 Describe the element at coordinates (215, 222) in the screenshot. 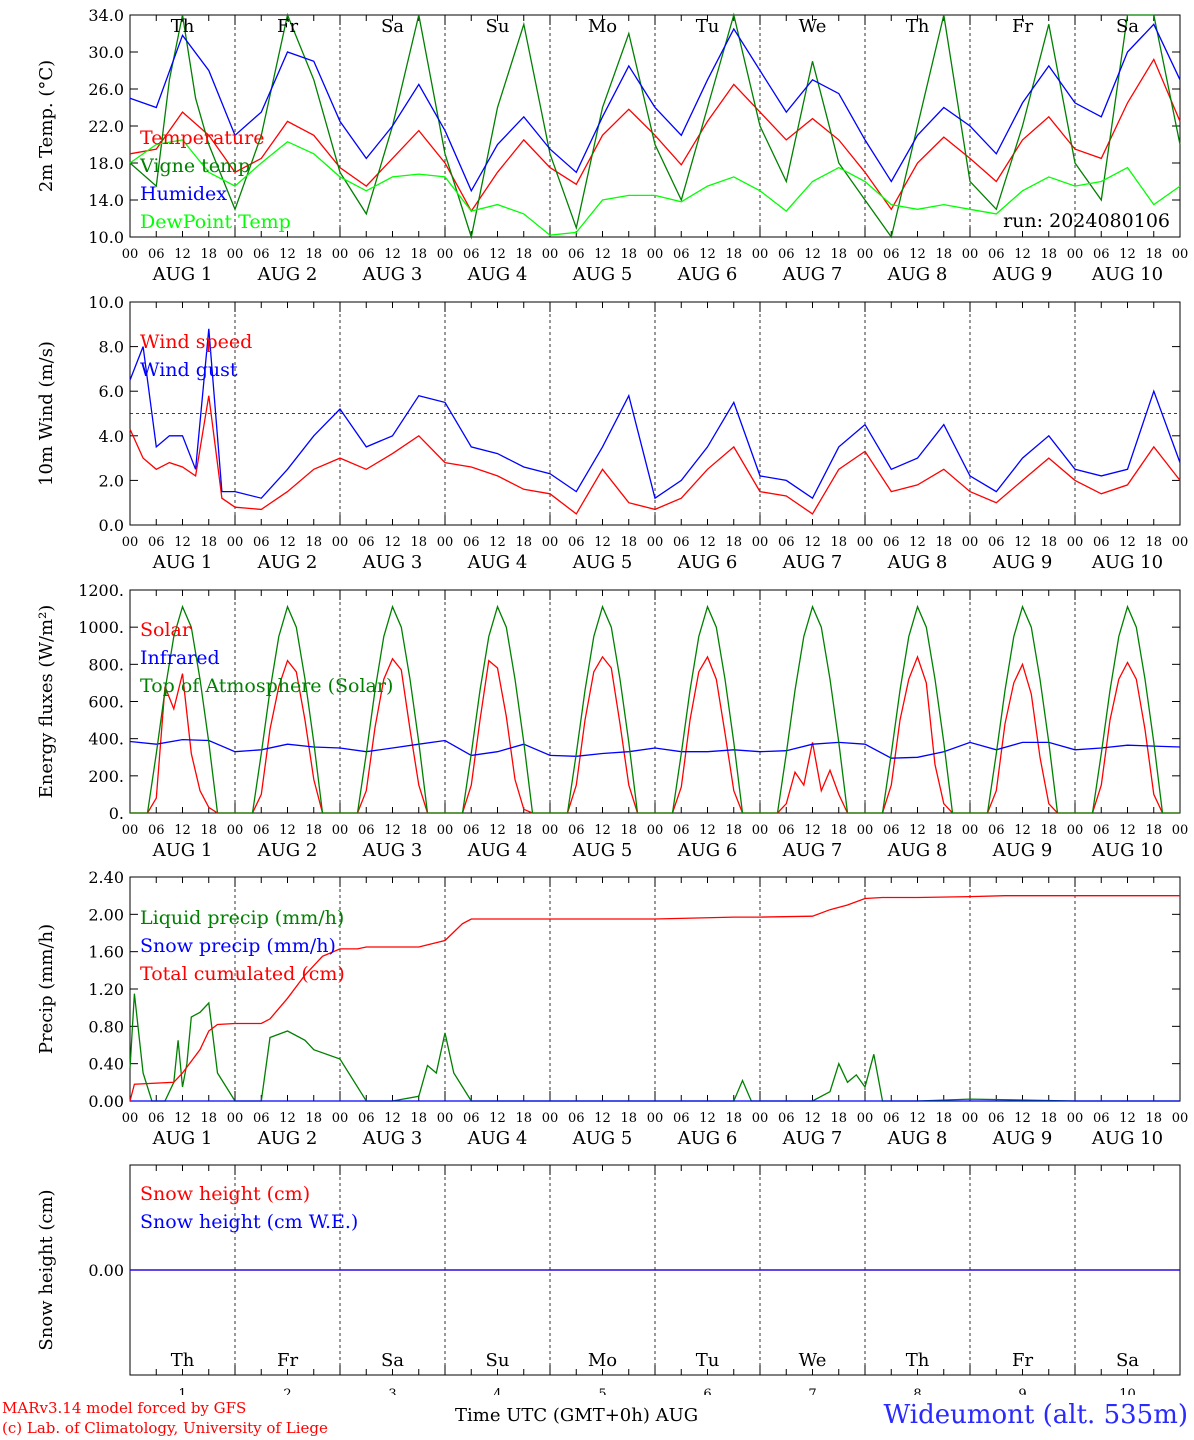

I see `legend-entry: DewPoint Temp` at that location.